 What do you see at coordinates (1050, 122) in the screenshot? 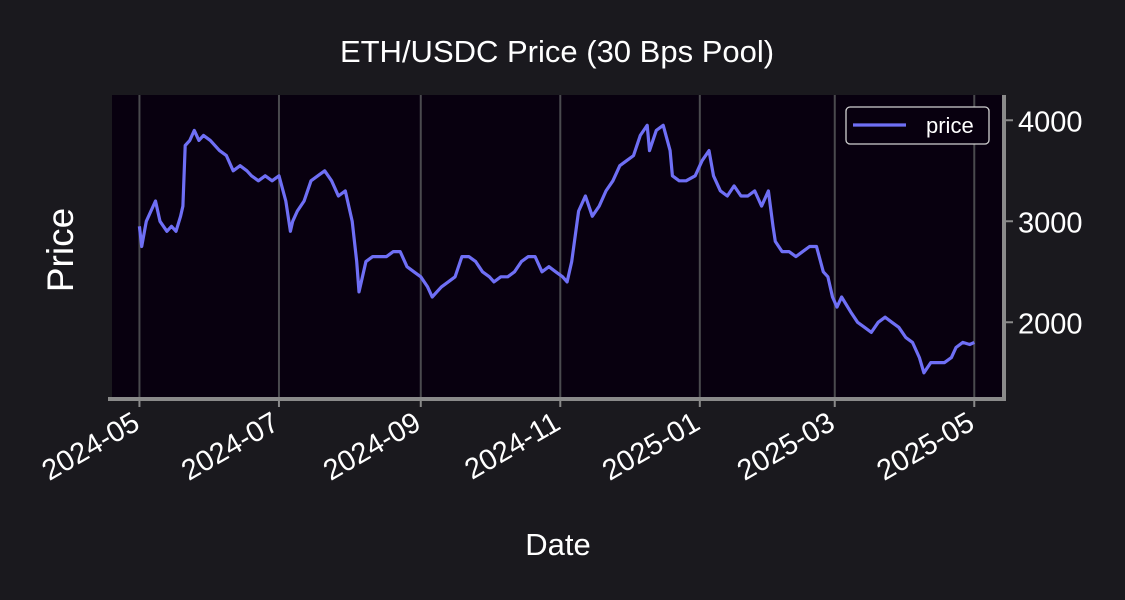
I see `y-tick-label: 4000` at bounding box center [1050, 122].